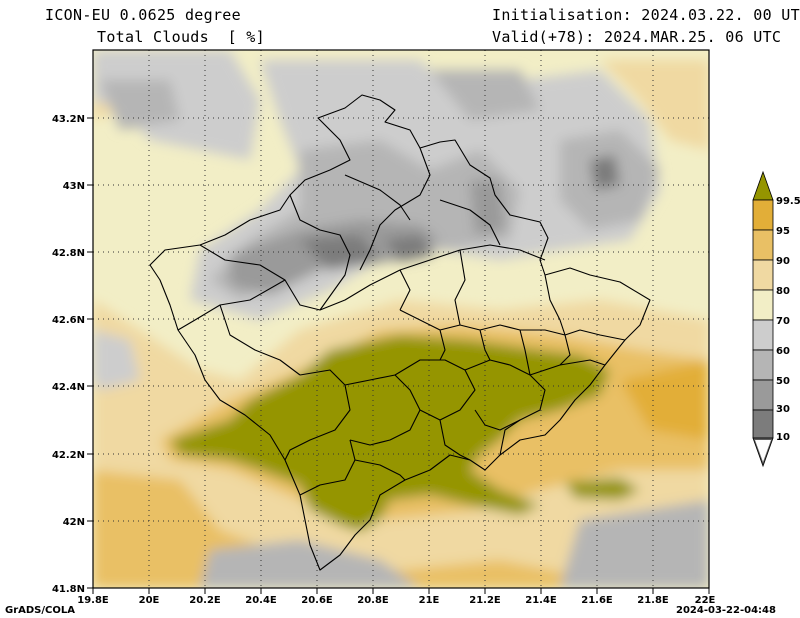 Image resolution: width=800 pixels, height=618 pixels. What do you see at coordinates (763, 319) in the screenshot?
I see `colorbar` at bounding box center [763, 319].